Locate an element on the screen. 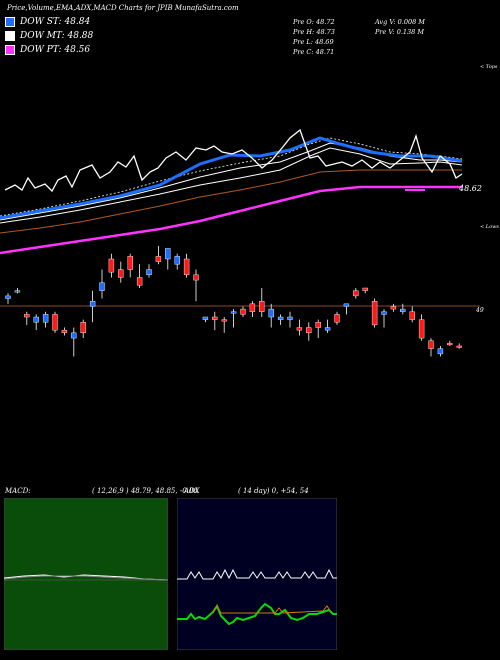 The width and height of the screenshot is (500, 660). legend-dow-pt: DOW PT: 48.56 is located at coordinates (47, 50).